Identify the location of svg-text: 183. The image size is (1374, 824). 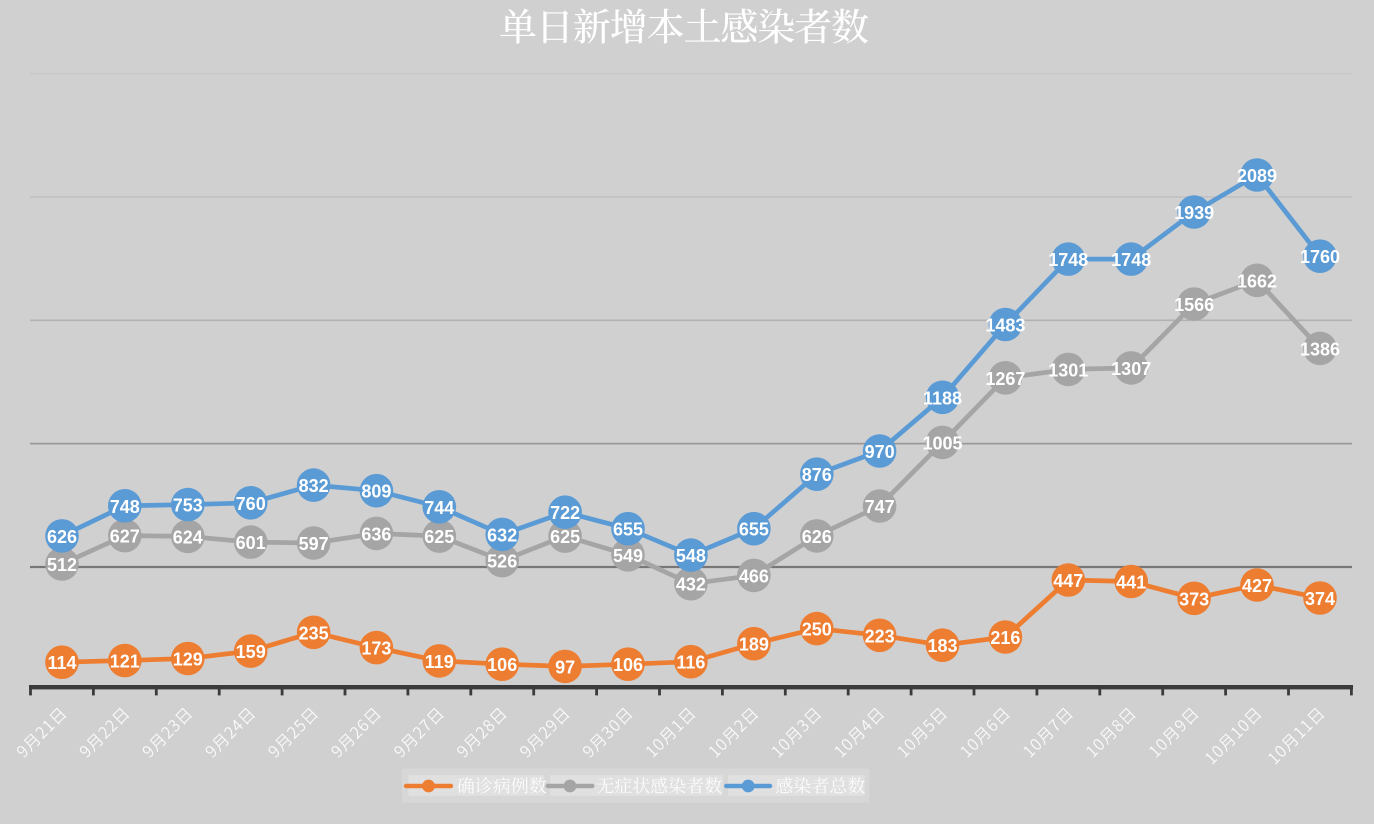
(942, 646).